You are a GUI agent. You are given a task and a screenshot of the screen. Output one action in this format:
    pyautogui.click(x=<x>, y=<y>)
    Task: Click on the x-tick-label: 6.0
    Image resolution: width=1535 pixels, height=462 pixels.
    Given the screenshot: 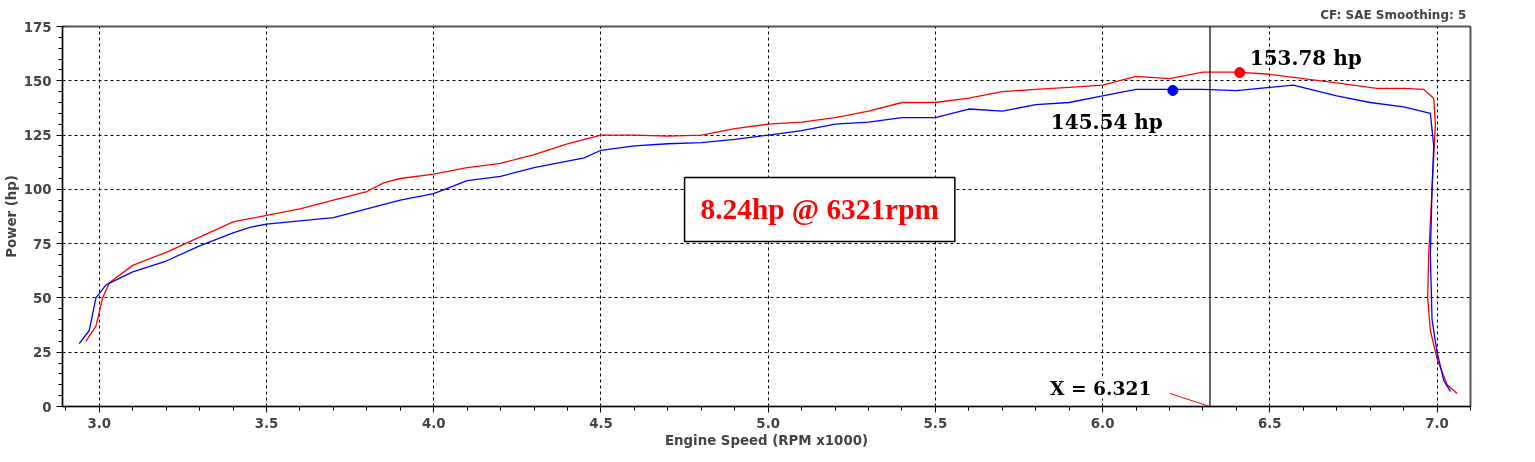 What is the action you would take?
    pyautogui.click(x=1102, y=423)
    